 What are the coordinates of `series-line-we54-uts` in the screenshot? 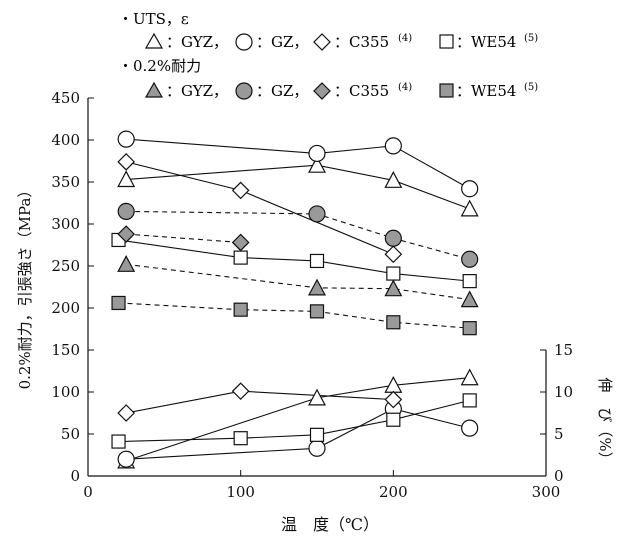 It's located at (294, 260).